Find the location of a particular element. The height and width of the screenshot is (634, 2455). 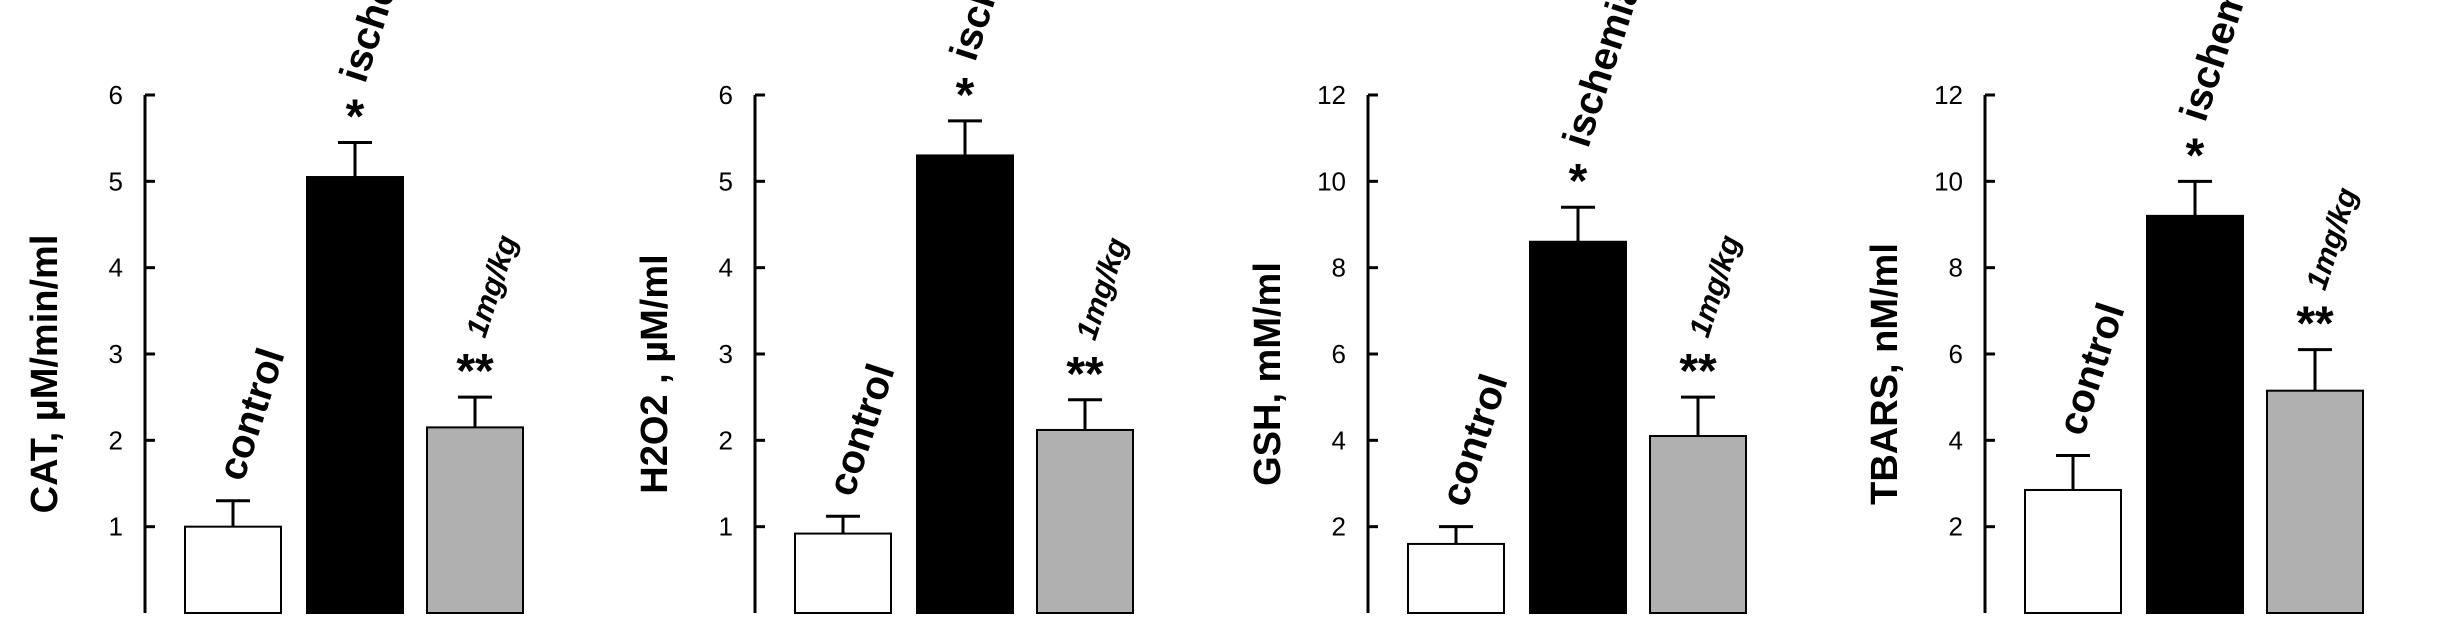

y-axis-label: H2O2 , µM/ml is located at coordinates (655, 373).